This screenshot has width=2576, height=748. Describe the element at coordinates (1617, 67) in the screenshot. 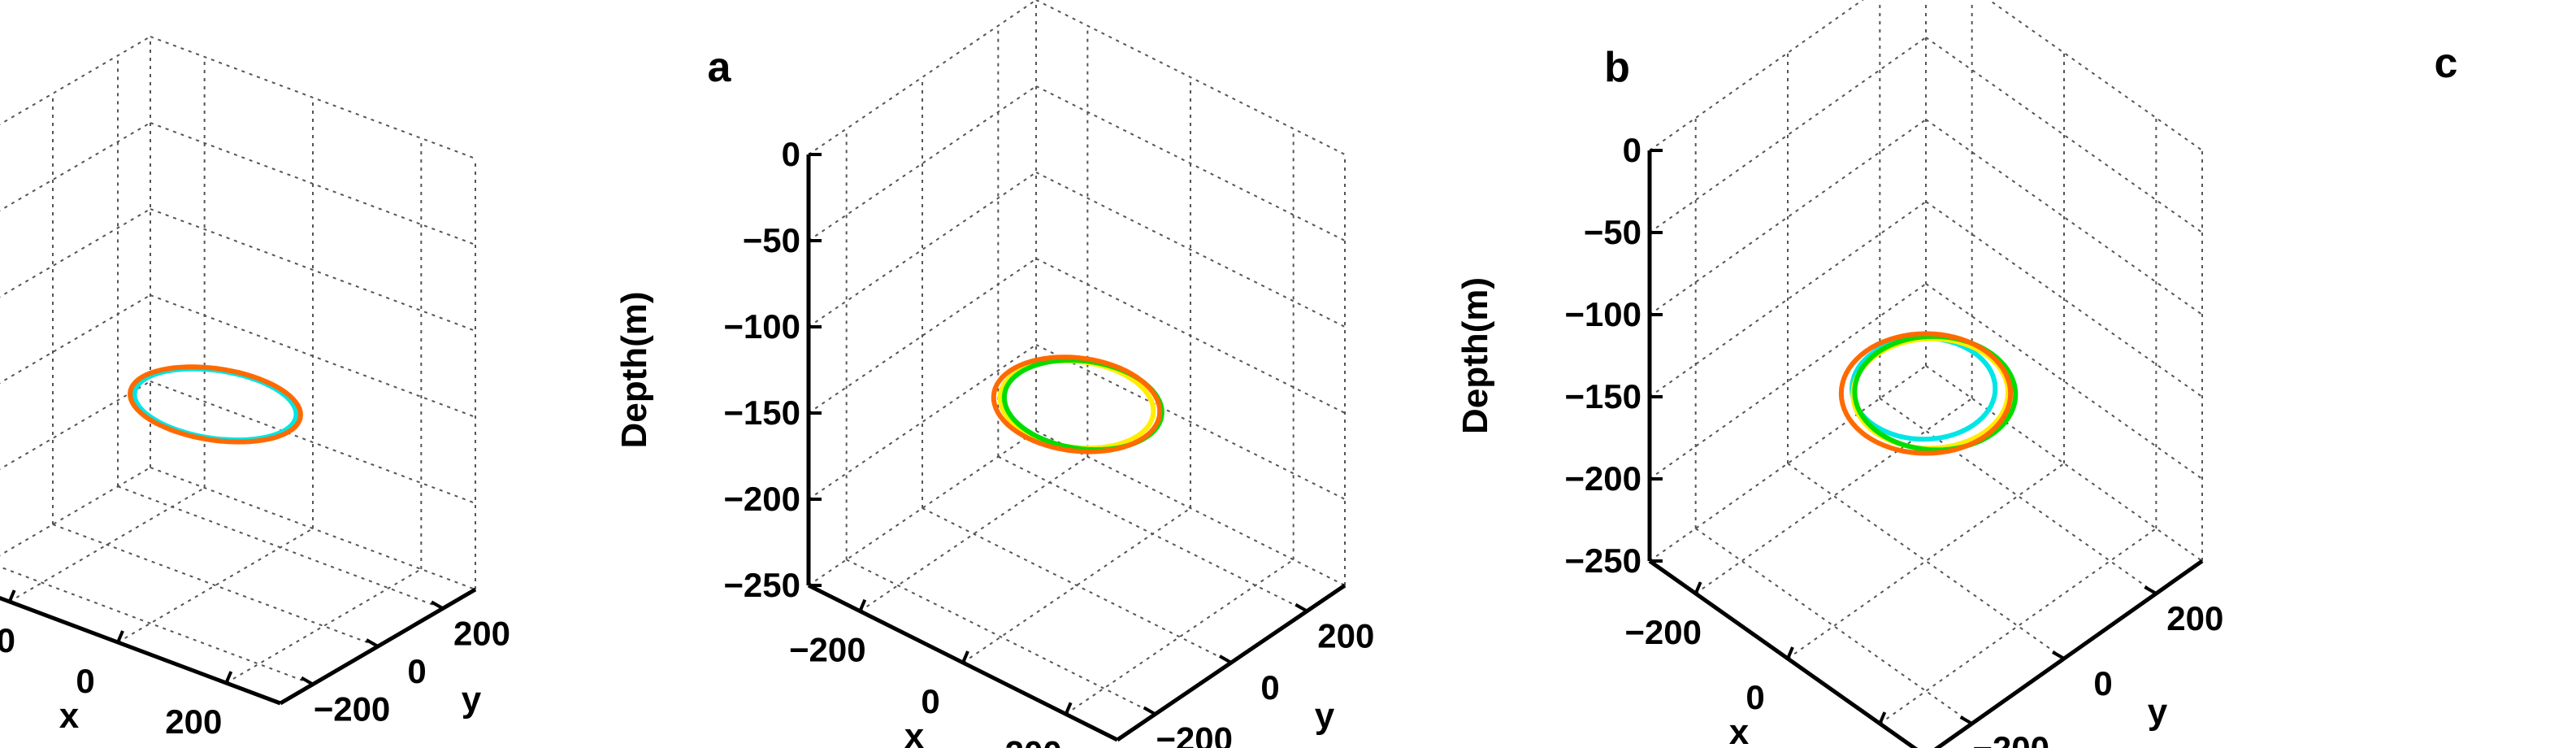

I see `panel-letter: b` at that location.